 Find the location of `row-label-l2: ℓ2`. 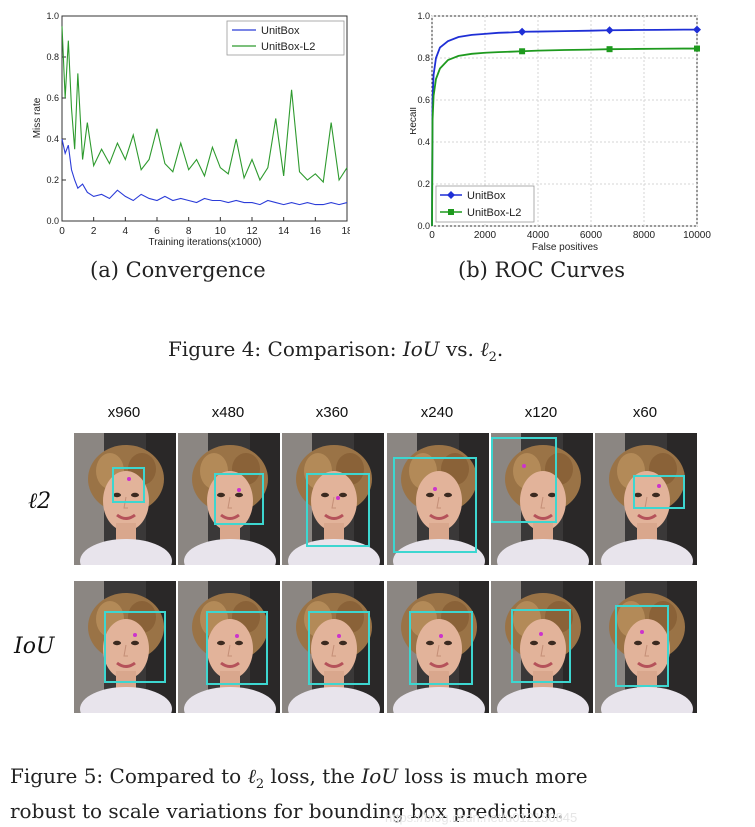

row-label-l2: ℓ2 is located at coordinates (40, 501).